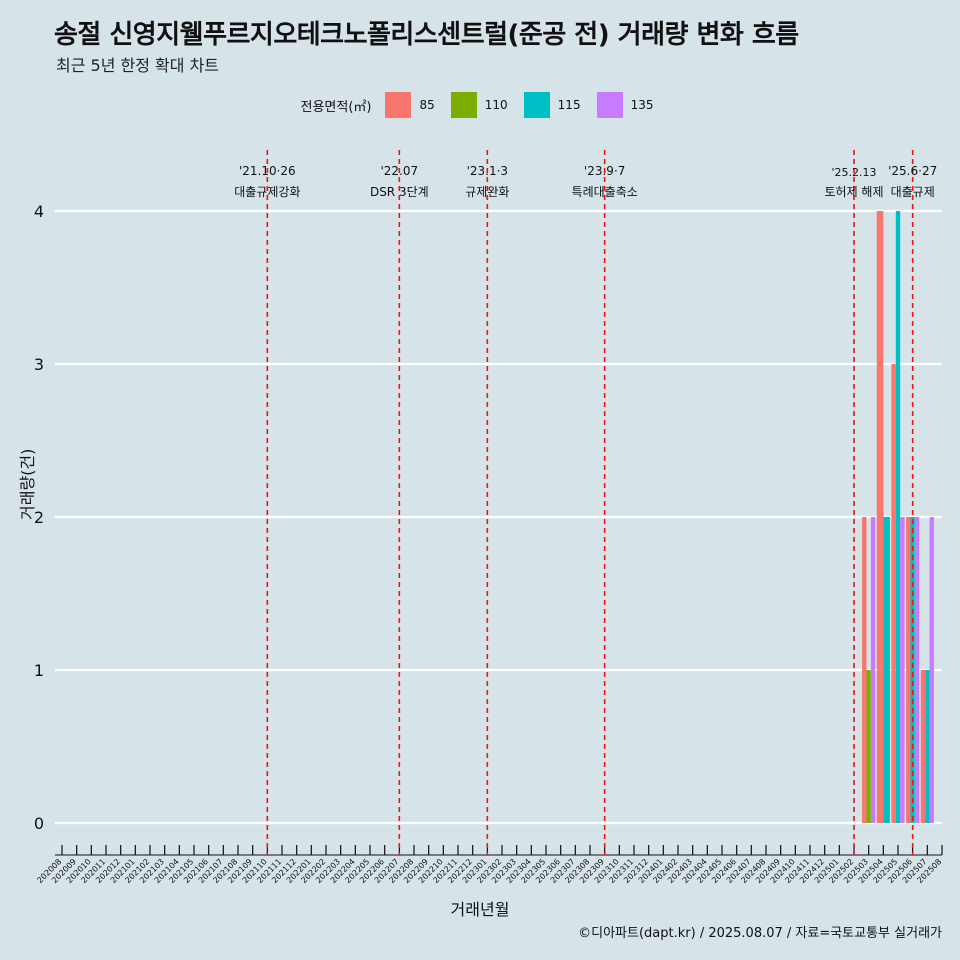  What do you see at coordinates (39, 364) in the screenshot?
I see `y-tick-label: 3` at bounding box center [39, 364].